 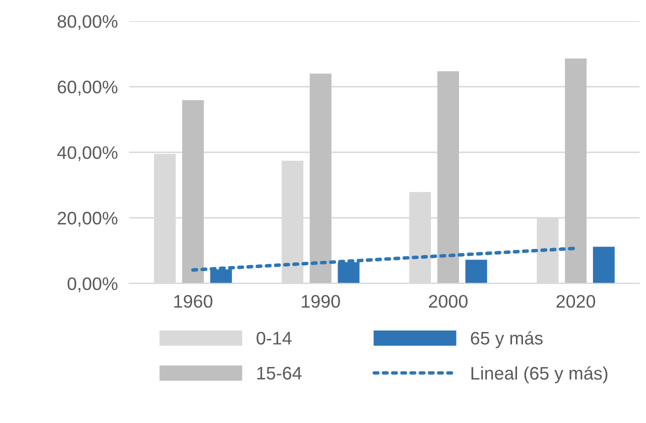 I want to click on legend-label: 15-64, so click(x=279, y=373).